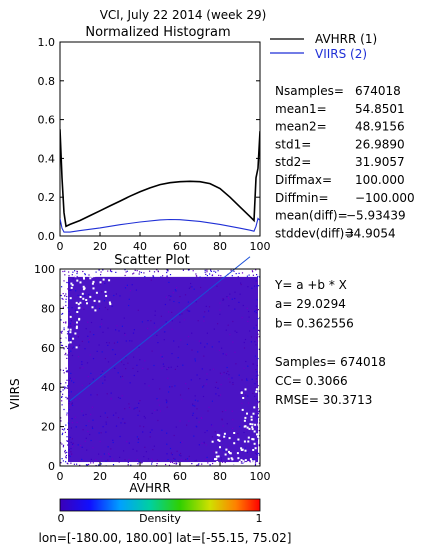 The image size is (430, 550). What do you see at coordinates (160, 329) in the screenshot?
I see `scatter-fit-line` at bounding box center [160, 329].